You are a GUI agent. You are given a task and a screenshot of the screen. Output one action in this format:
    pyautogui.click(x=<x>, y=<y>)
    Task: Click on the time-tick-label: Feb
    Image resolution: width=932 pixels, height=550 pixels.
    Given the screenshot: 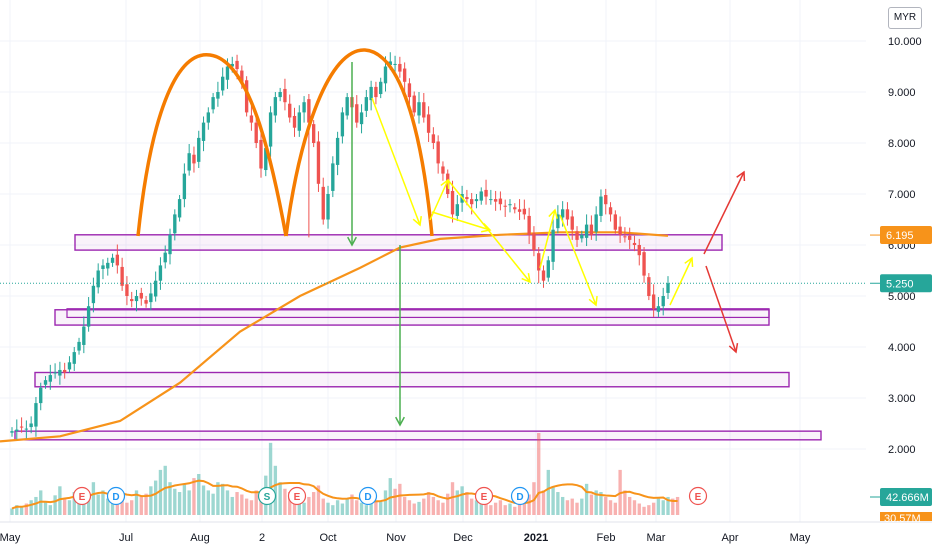 What is the action you would take?
    pyautogui.click(x=606, y=538)
    